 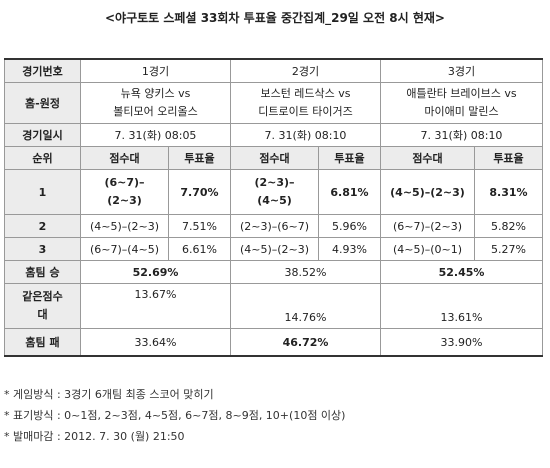 What do you see at coordinates (508, 226) in the screenshot?
I see `game-3-rank-2-rate: 5.82%` at bounding box center [508, 226].